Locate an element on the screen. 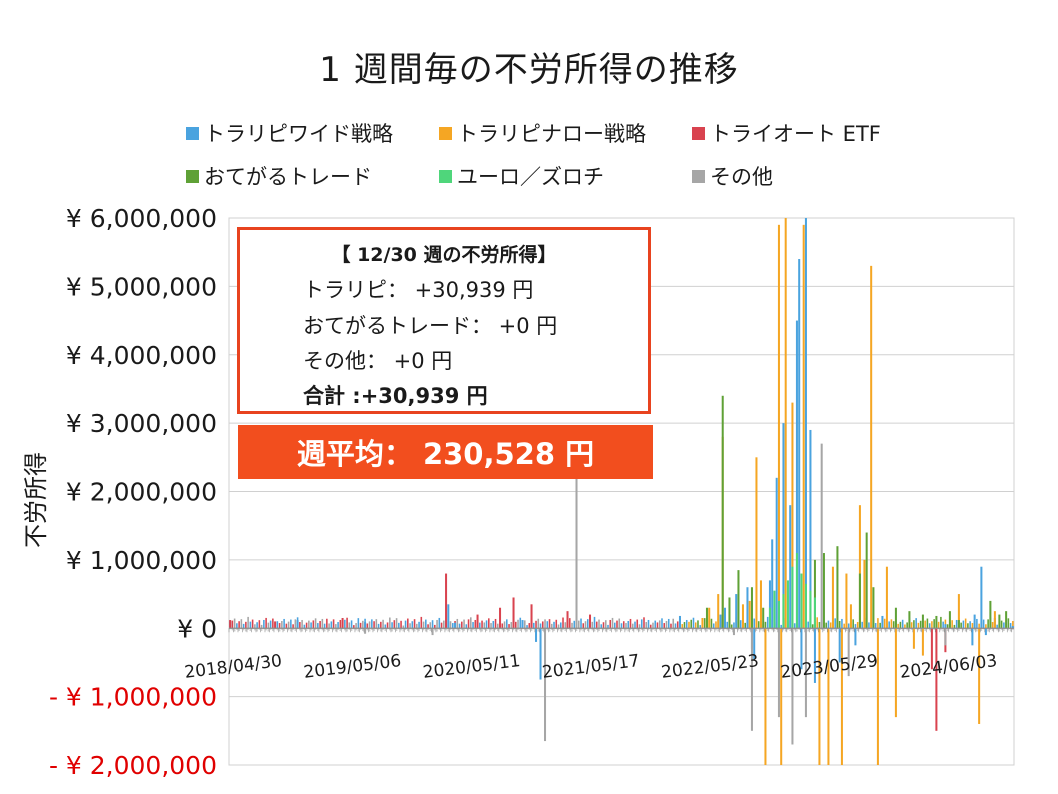  legend-item-otegaru: おてがるトレード is located at coordinates (279, 176).